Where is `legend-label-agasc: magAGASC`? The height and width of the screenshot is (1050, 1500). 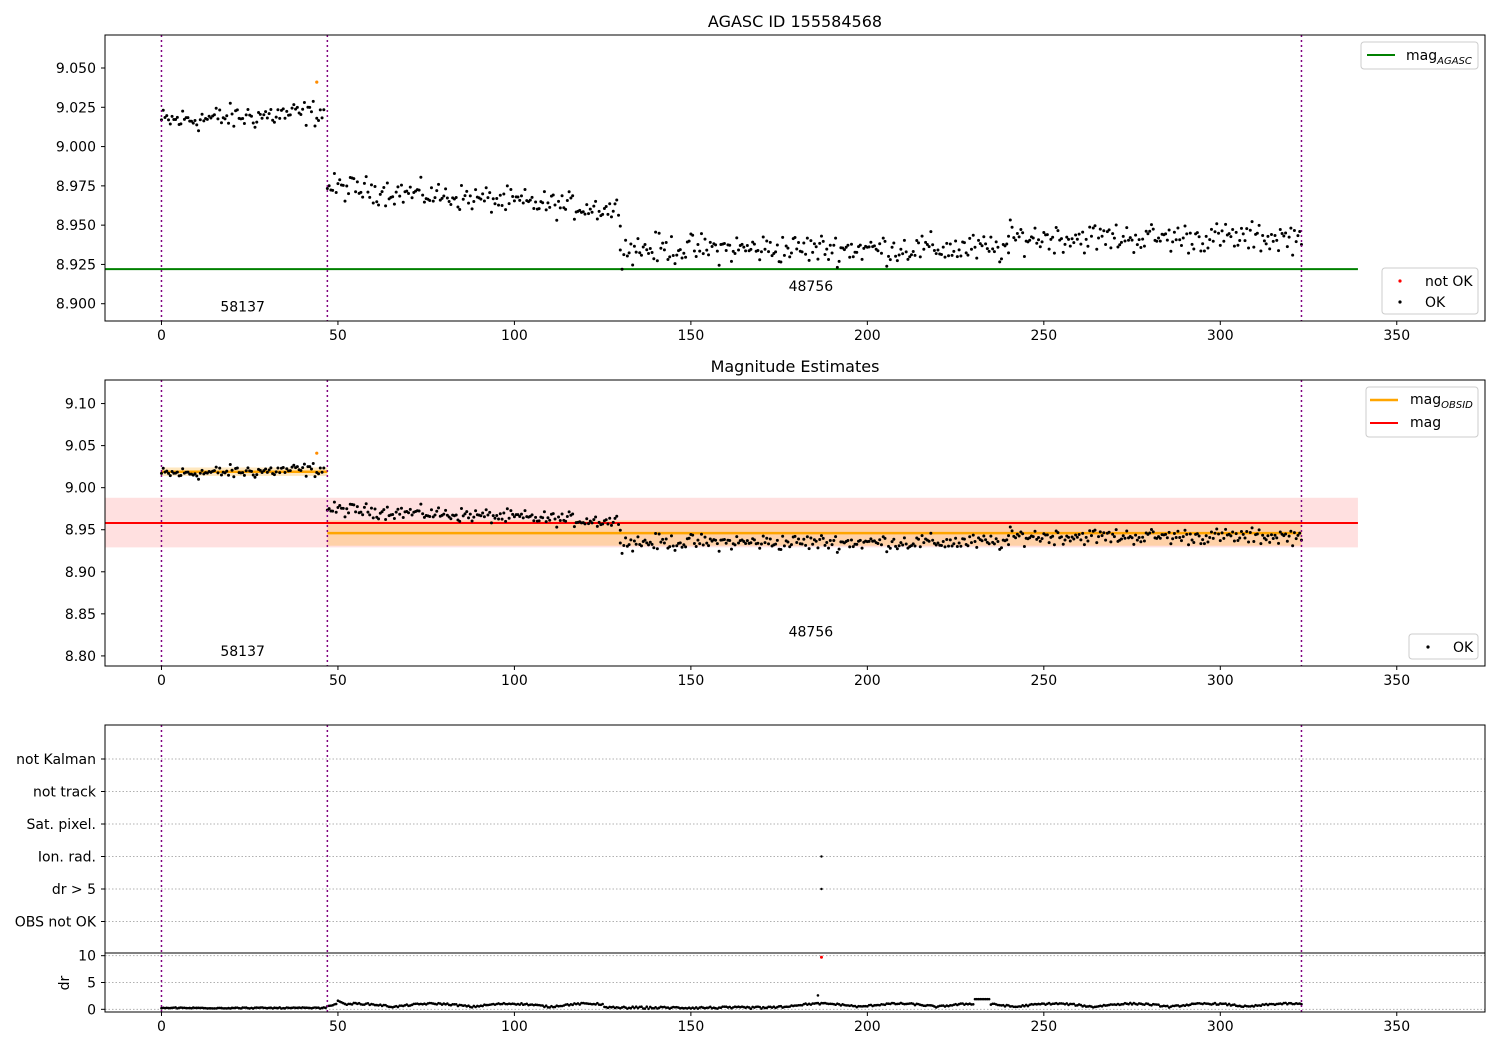 legend-label-agasc: magAGASC is located at coordinates (1439, 57).